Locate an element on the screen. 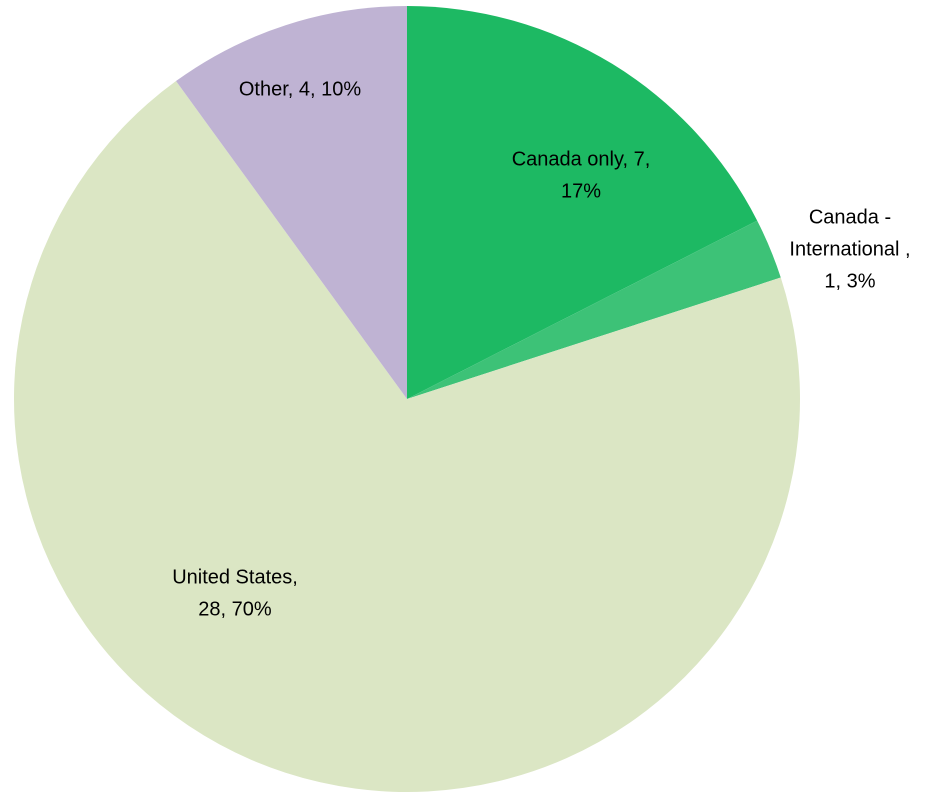  data-label: Canada only, 7, is located at coordinates (581, 159).